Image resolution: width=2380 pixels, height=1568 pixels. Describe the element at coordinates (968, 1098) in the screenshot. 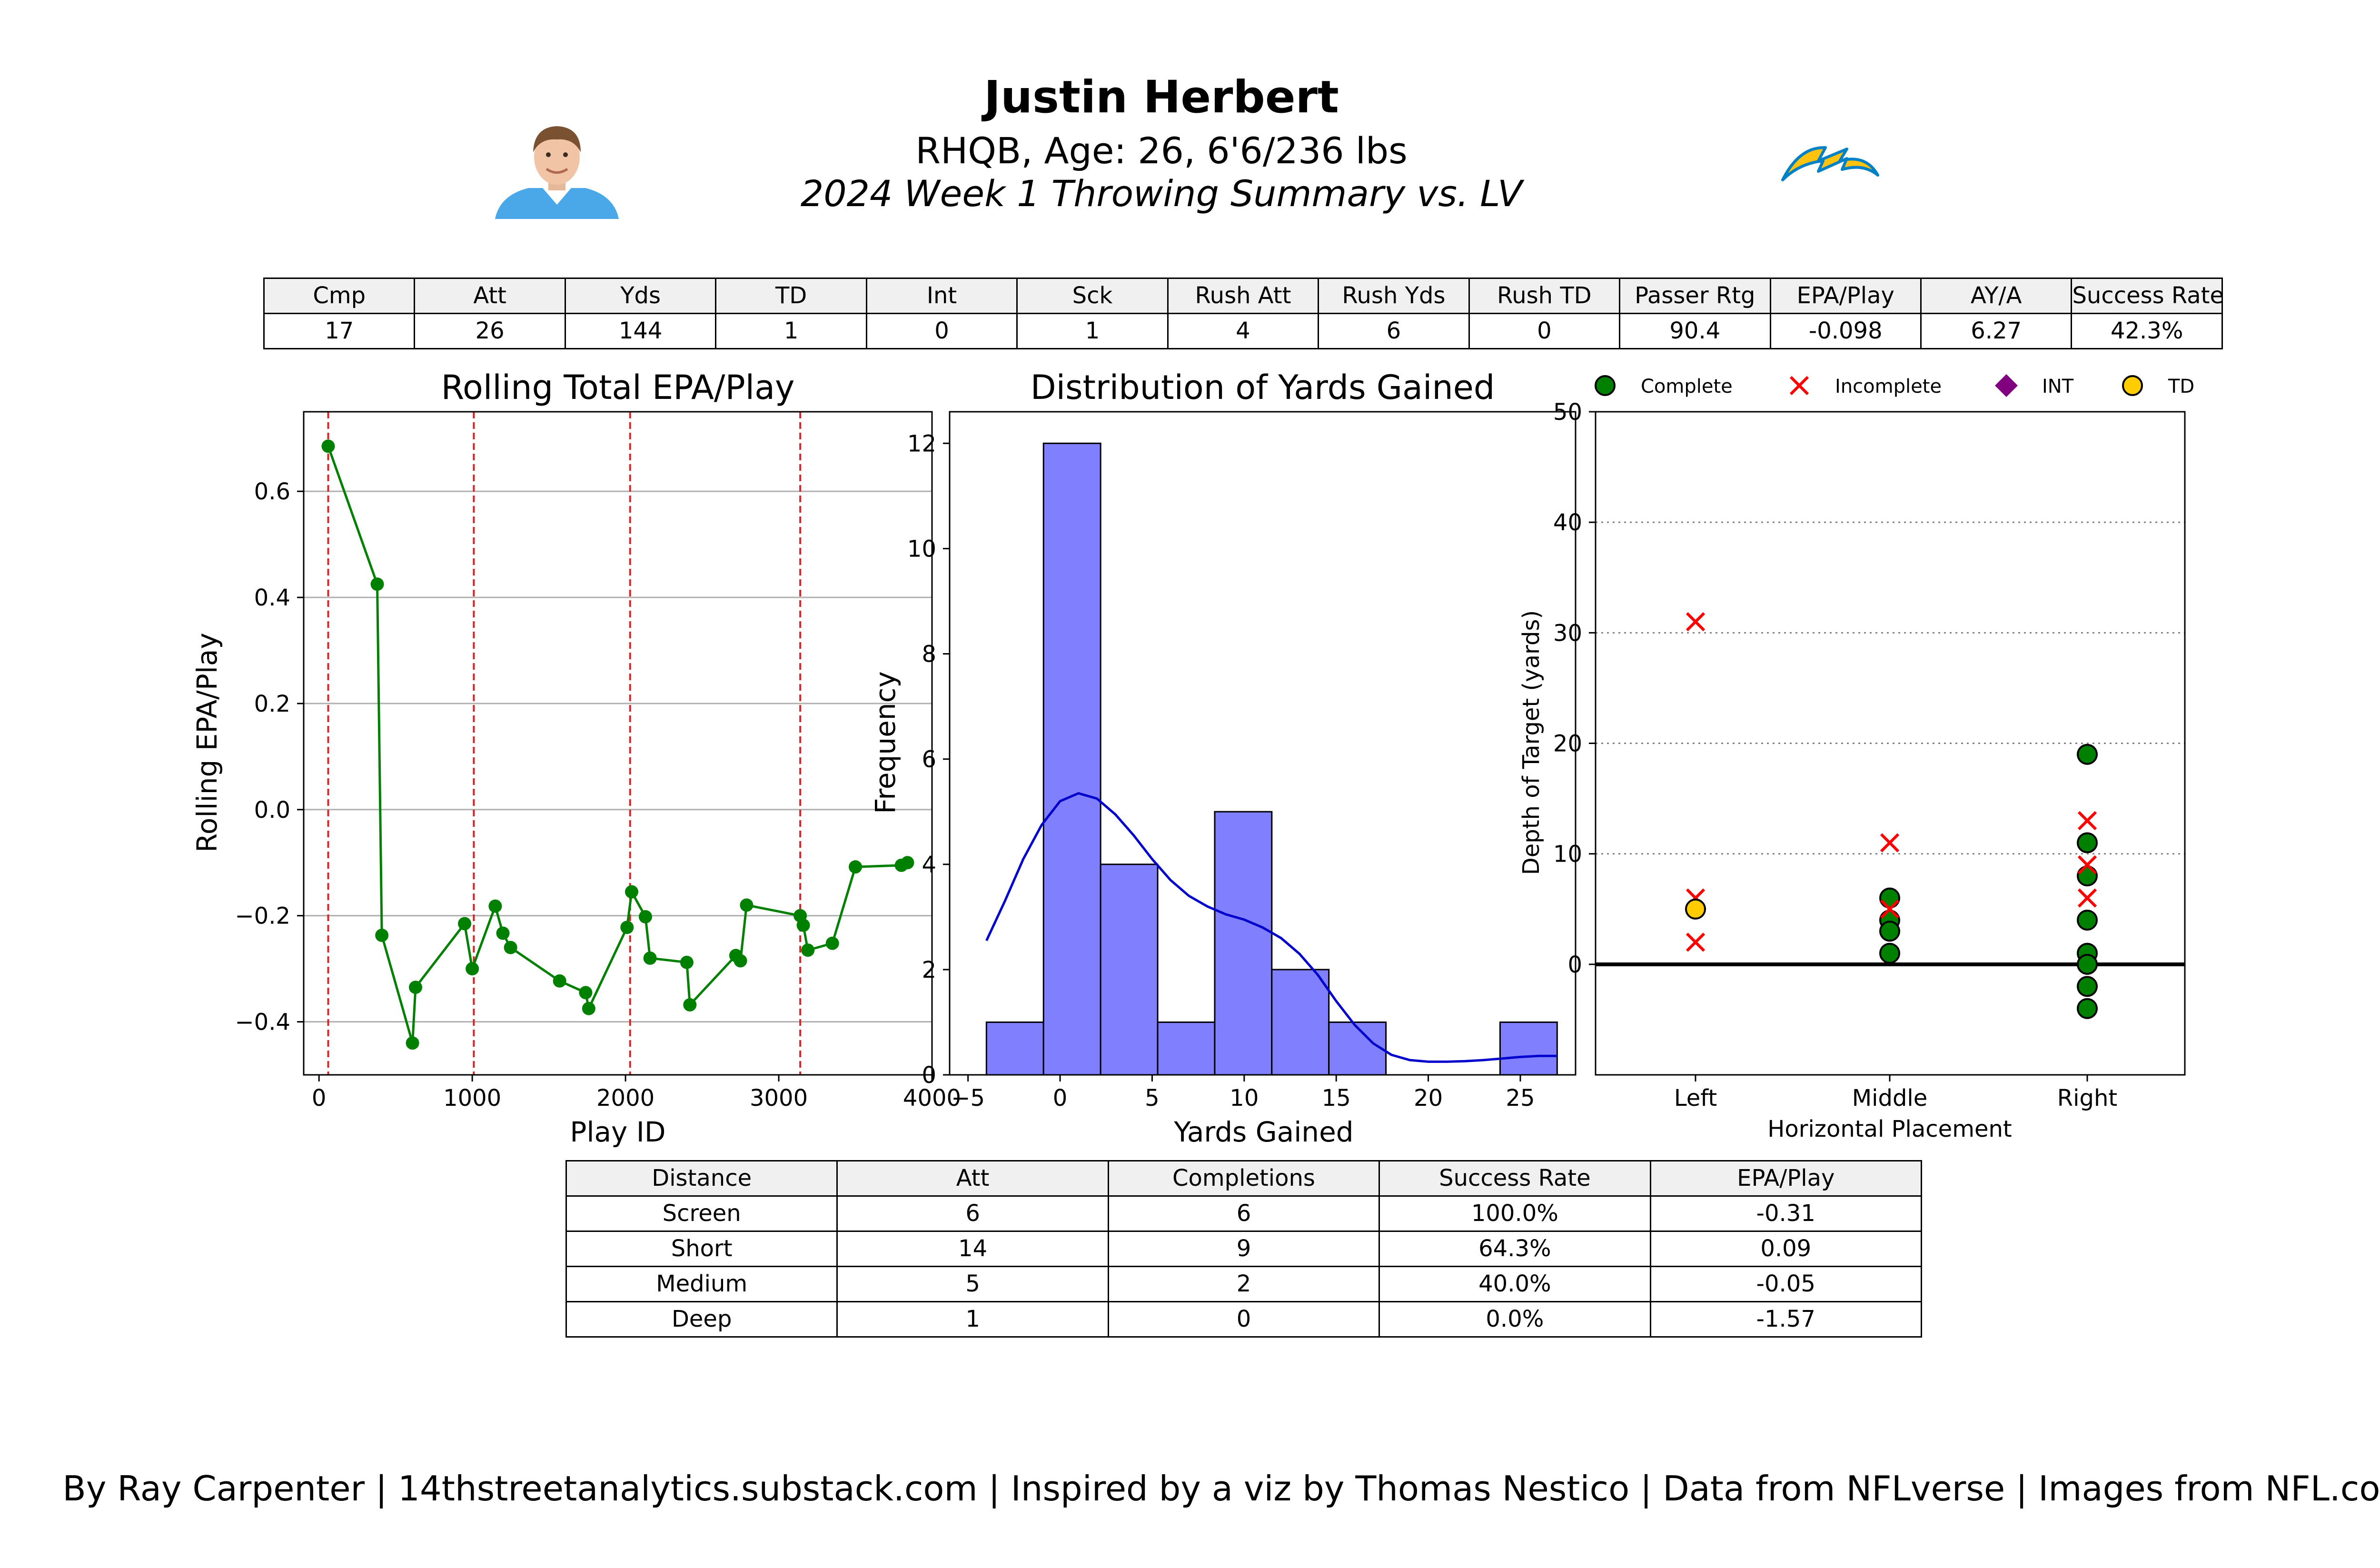

I see `x-tick-label: −5` at that location.